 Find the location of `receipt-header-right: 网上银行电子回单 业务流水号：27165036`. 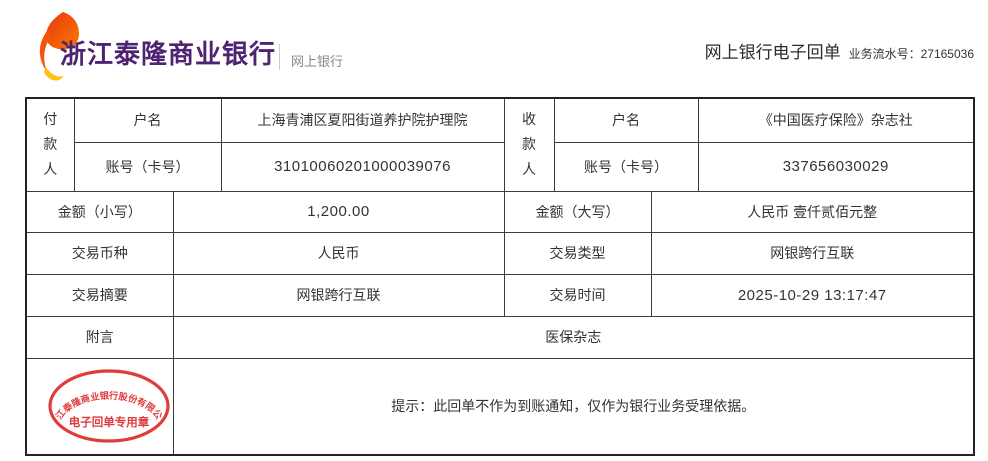

receipt-header-right: 网上银行电子回单 业务流水号：27165036 is located at coordinates (839, 50).